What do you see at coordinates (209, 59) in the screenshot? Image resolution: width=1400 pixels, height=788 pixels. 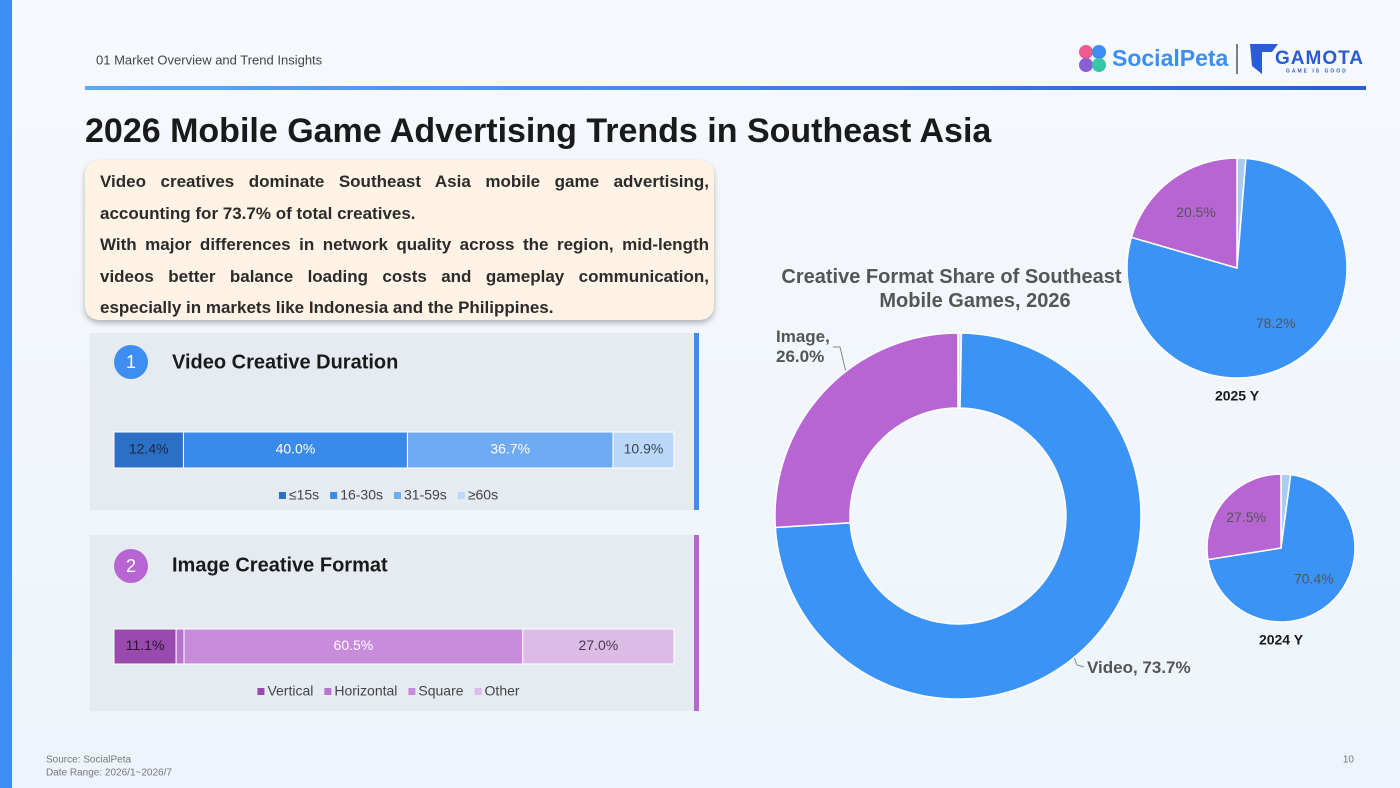 I see `section-label: 01 Market Overview and Trend Insights` at bounding box center [209, 59].